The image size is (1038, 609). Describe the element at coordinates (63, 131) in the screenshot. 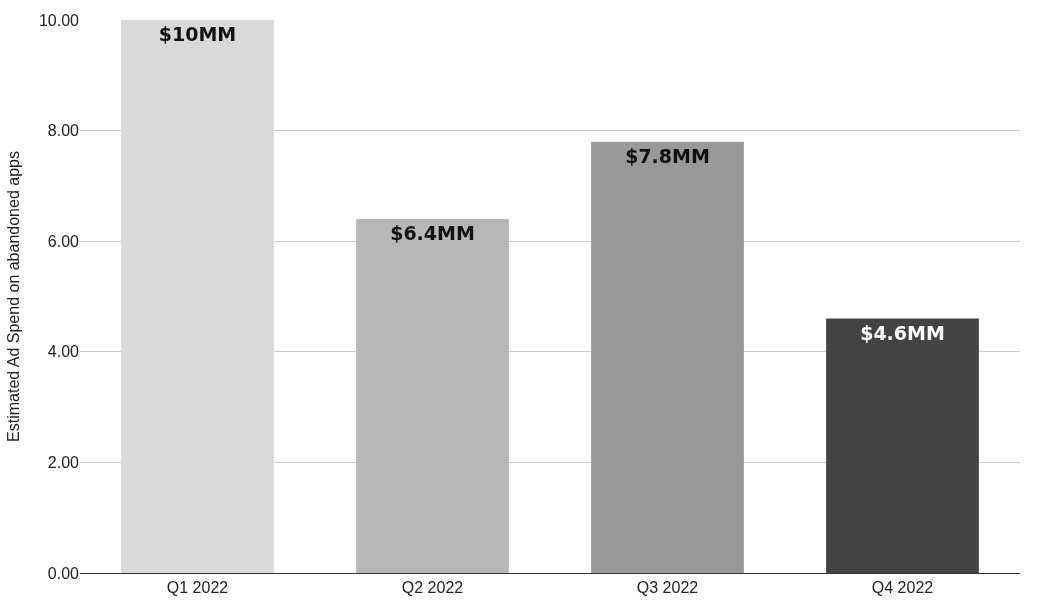

I see `y-tick-label: 8.00` at that location.